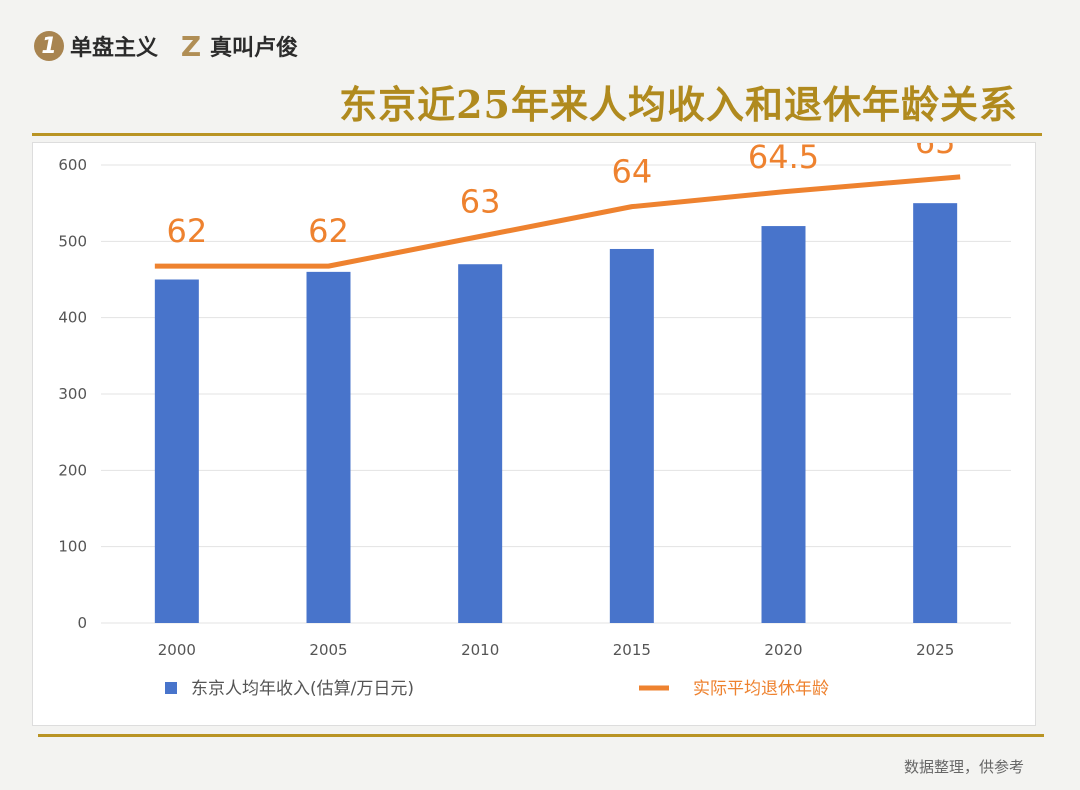 The image size is (1080, 790). Describe the element at coordinates (72, 165) in the screenshot. I see `y-tick-label: 600` at that location.